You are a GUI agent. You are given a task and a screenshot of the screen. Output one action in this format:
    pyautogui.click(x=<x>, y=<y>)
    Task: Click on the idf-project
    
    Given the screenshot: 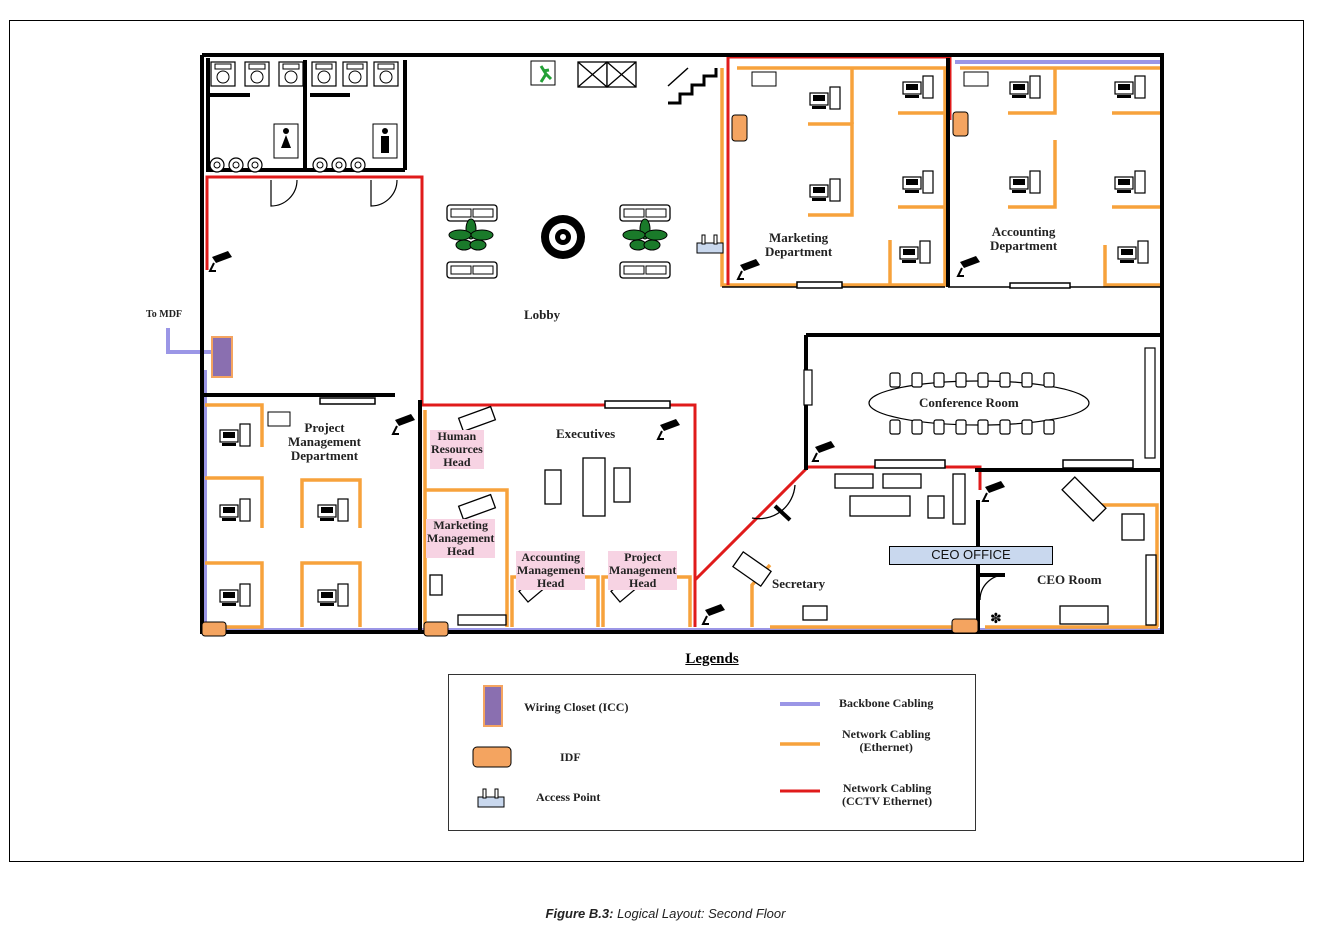 What is the action you would take?
    pyautogui.click(x=214, y=629)
    